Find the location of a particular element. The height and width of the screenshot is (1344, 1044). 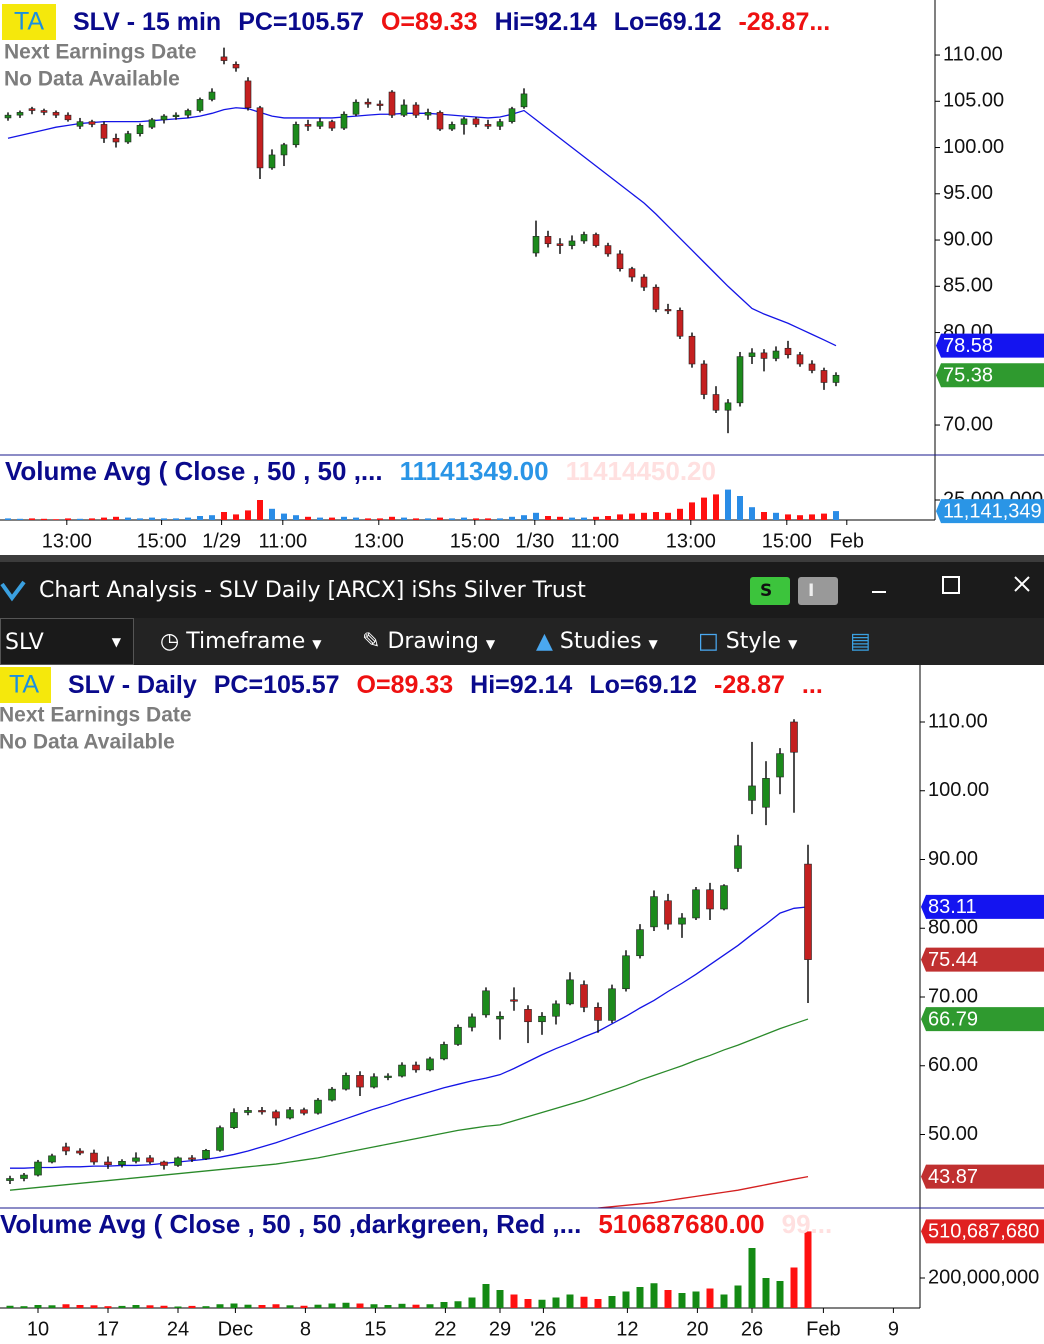

menu-label: Studies is located at coordinates (600, 641).